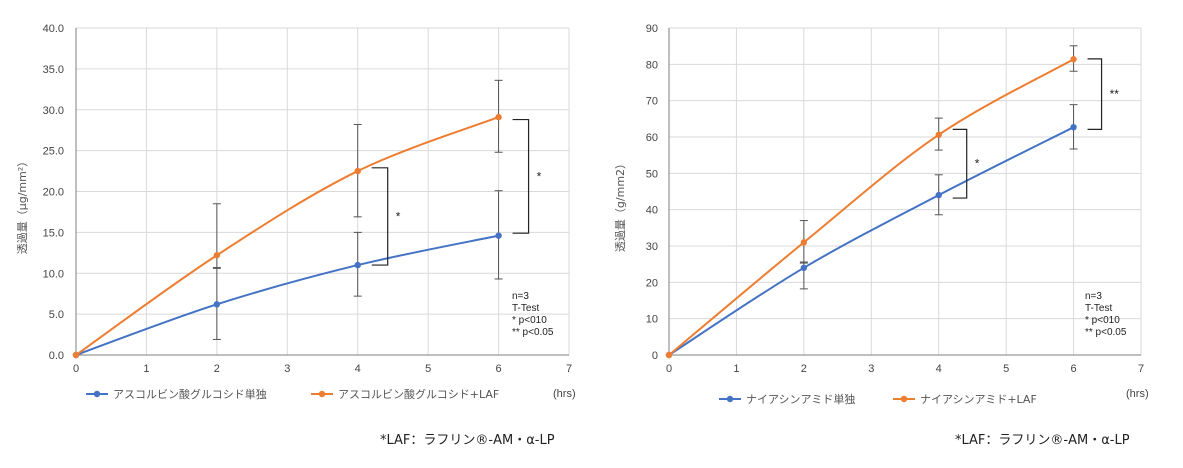  Describe the element at coordinates (652, 283) in the screenshot. I see `chart2-ytick-label: 20` at that location.